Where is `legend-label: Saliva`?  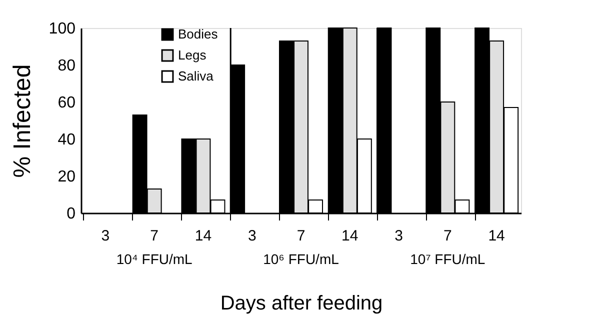
legend-label: Saliva is located at coordinates (196, 76).